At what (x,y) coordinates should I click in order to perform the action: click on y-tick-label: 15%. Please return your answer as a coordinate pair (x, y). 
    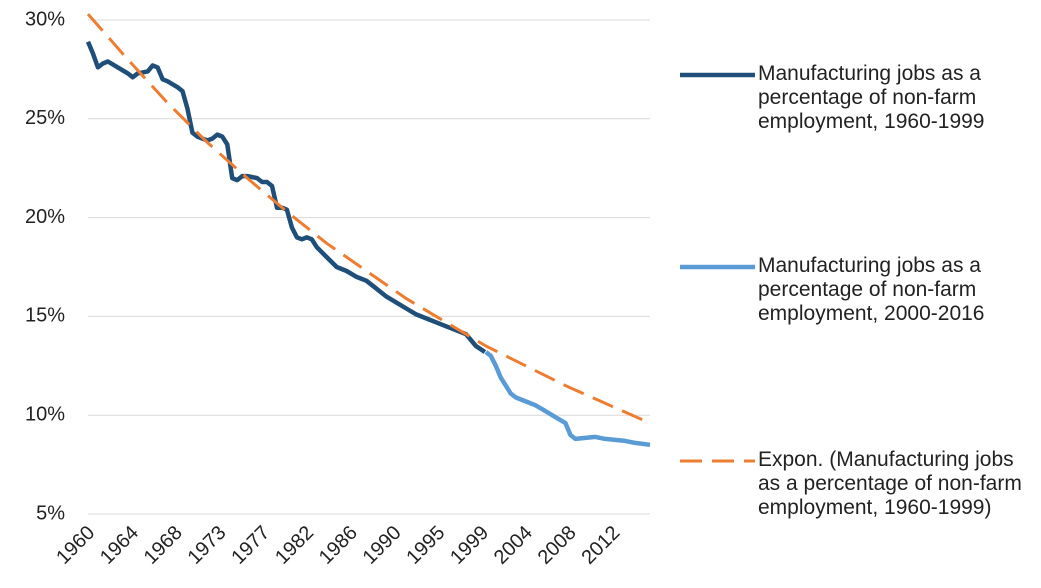
    Looking at the image, I should click on (45, 316).